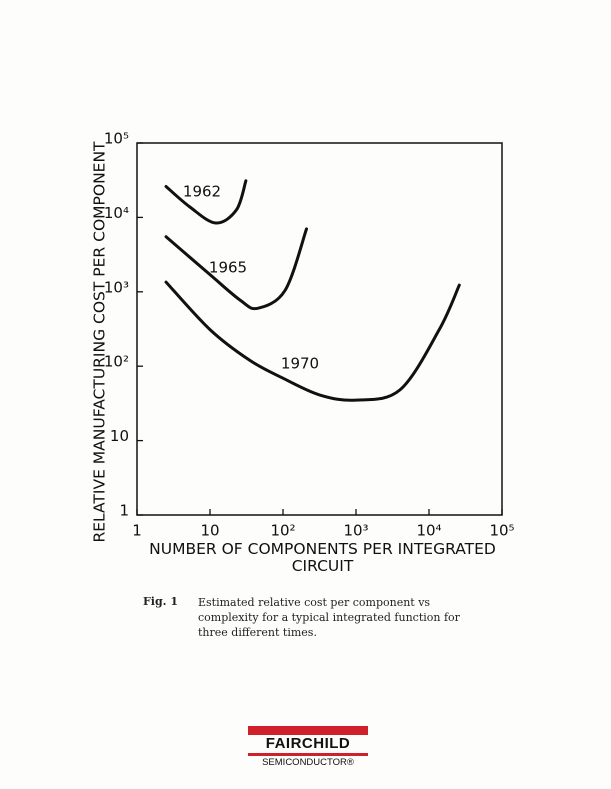 The width and height of the screenshot is (611, 789). I want to click on series-label: 1965, so click(228, 268).